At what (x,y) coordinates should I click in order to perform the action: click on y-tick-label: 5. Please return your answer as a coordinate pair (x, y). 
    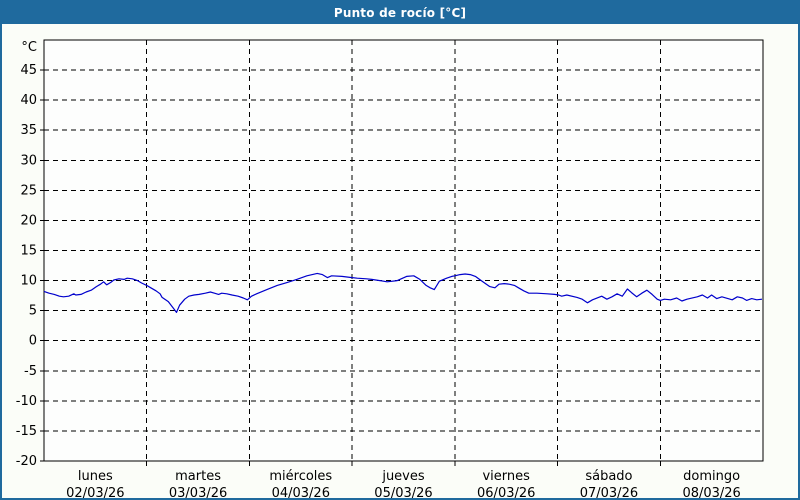
    Looking at the image, I should click on (33, 311).